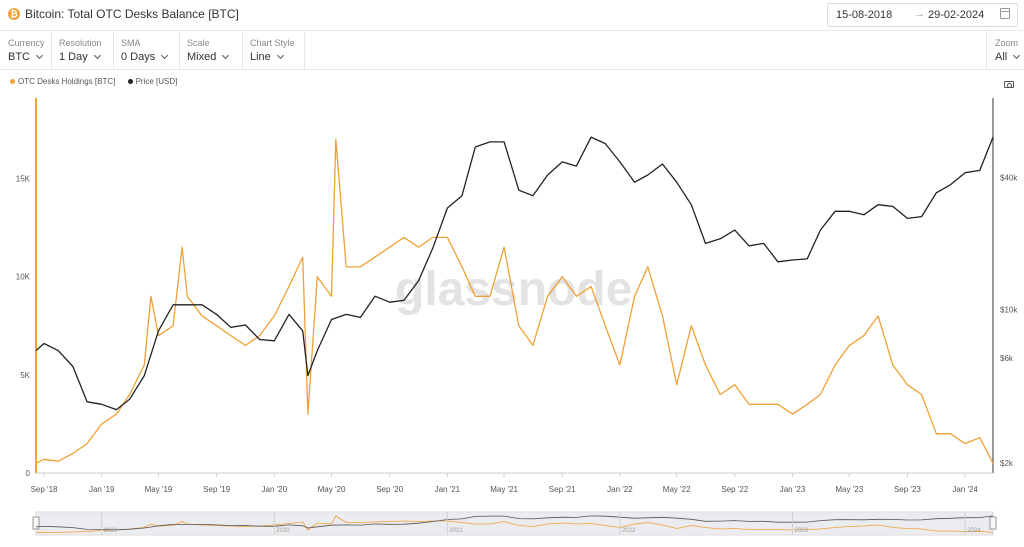 This screenshot has width=1024, height=547. I want to click on legend: OTC Desks Holdings [BTC] Price [USD], so click(98, 81).